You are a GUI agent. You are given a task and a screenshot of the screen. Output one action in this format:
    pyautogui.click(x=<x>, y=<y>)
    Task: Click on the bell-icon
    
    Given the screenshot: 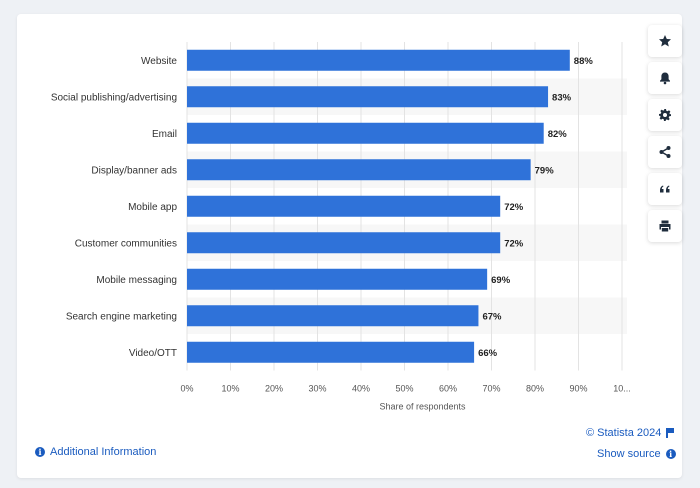 What is the action you would take?
    pyautogui.click(x=665, y=78)
    